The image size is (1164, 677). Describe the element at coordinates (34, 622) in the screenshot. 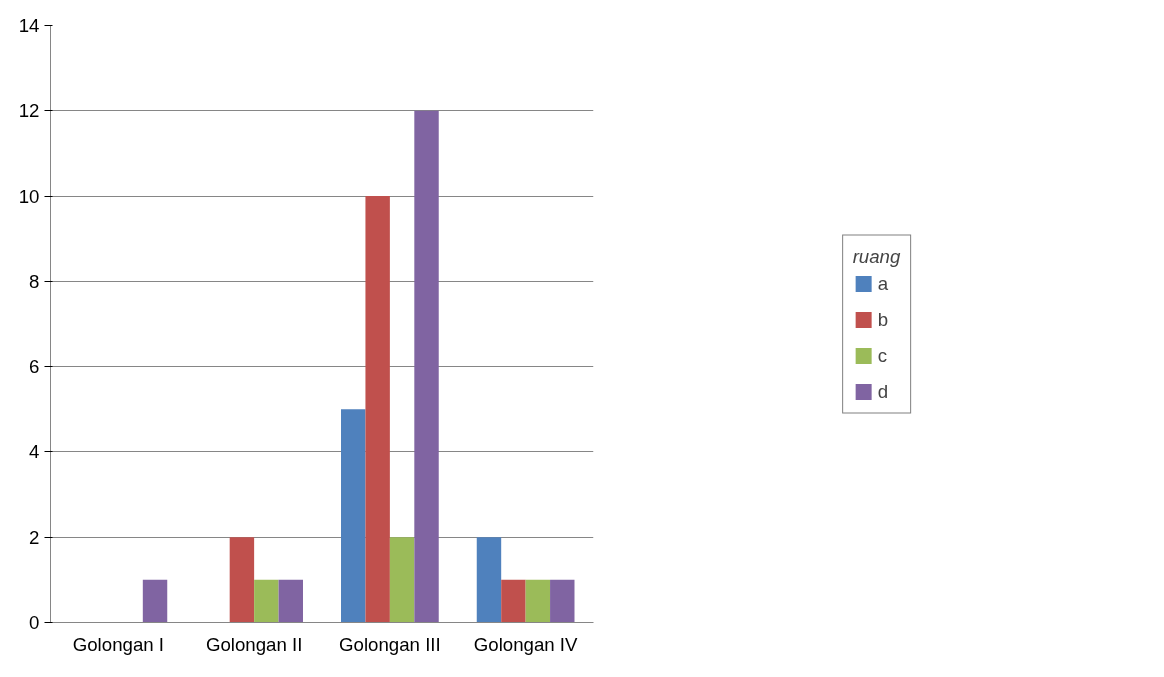

I see `y-tick-label: 0` at that location.